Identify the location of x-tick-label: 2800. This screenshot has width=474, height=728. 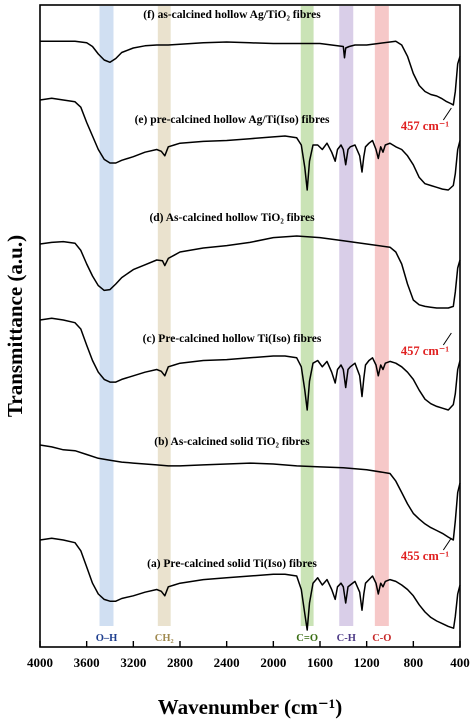
(180, 662).